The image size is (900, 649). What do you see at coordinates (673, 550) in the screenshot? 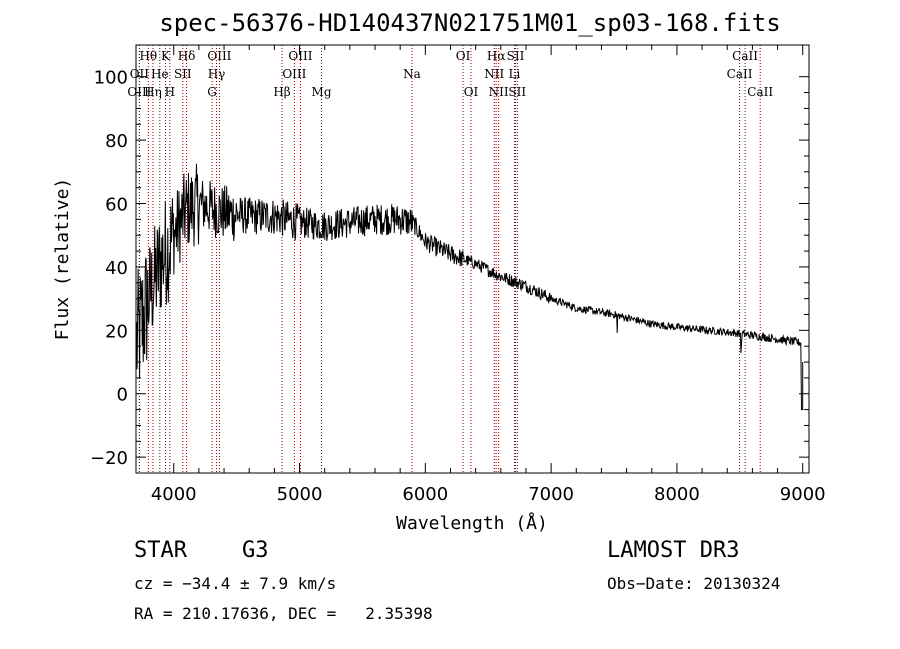
I see `survey-name: LAMOST DR3` at bounding box center [673, 550].